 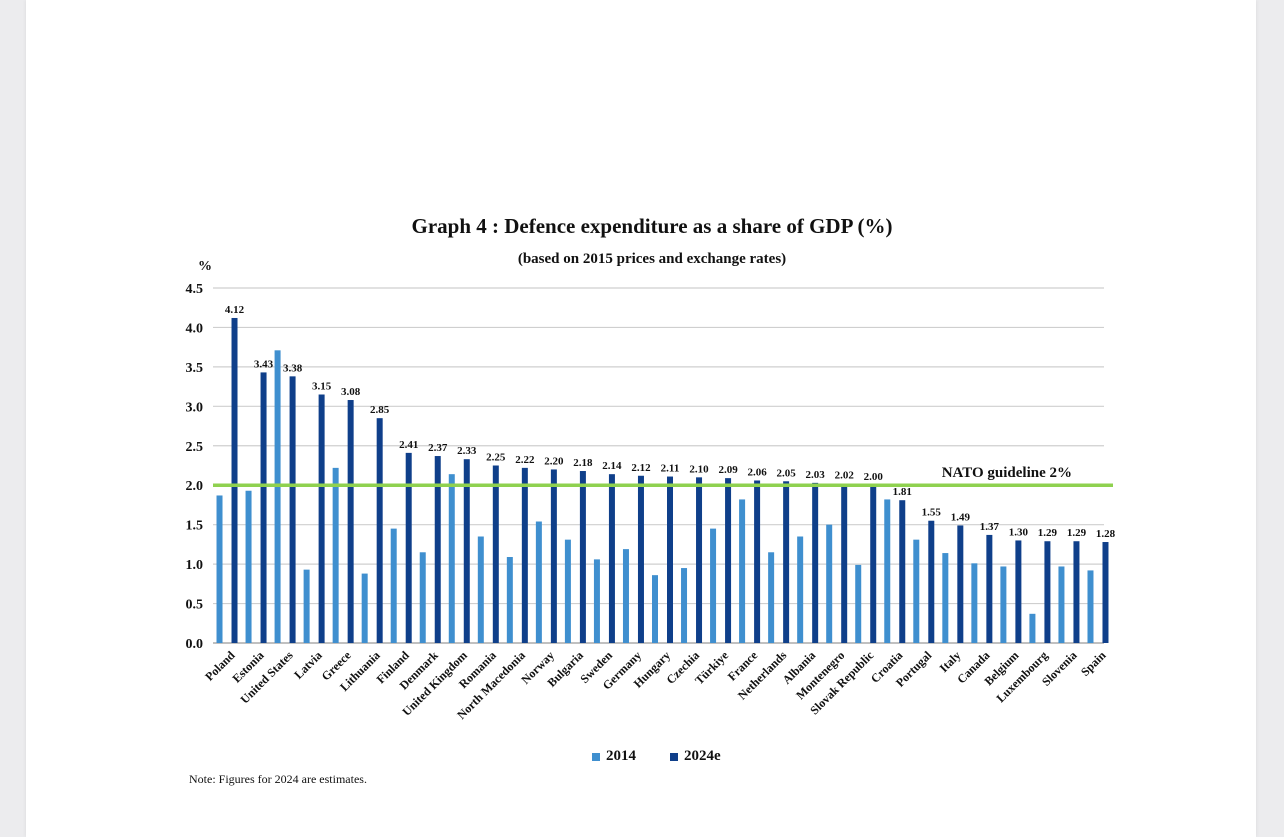 What do you see at coordinates (932, 513) in the screenshot?
I see `data-label: 1.55` at bounding box center [932, 513].